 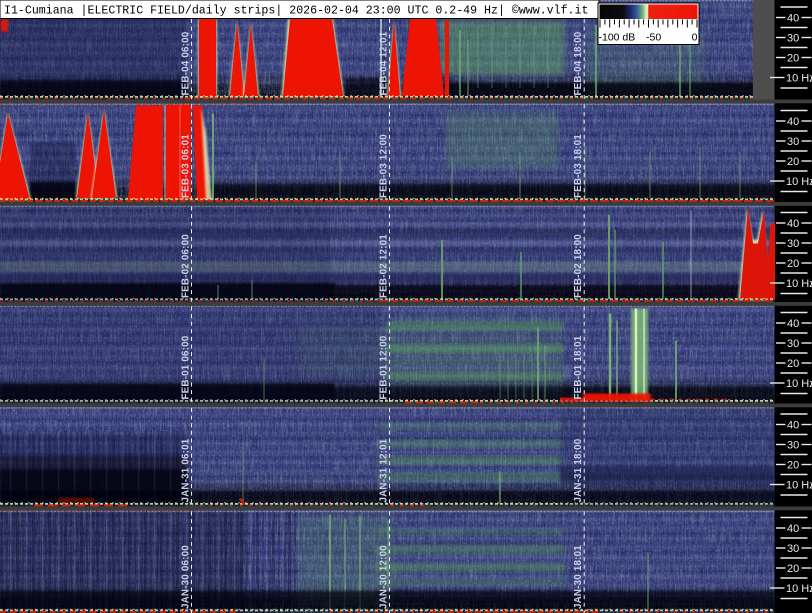 What do you see at coordinates (384, 577) in the screenshot?
I see `svg-text: JAN-30 12:00` at bounding box center [384, 577].